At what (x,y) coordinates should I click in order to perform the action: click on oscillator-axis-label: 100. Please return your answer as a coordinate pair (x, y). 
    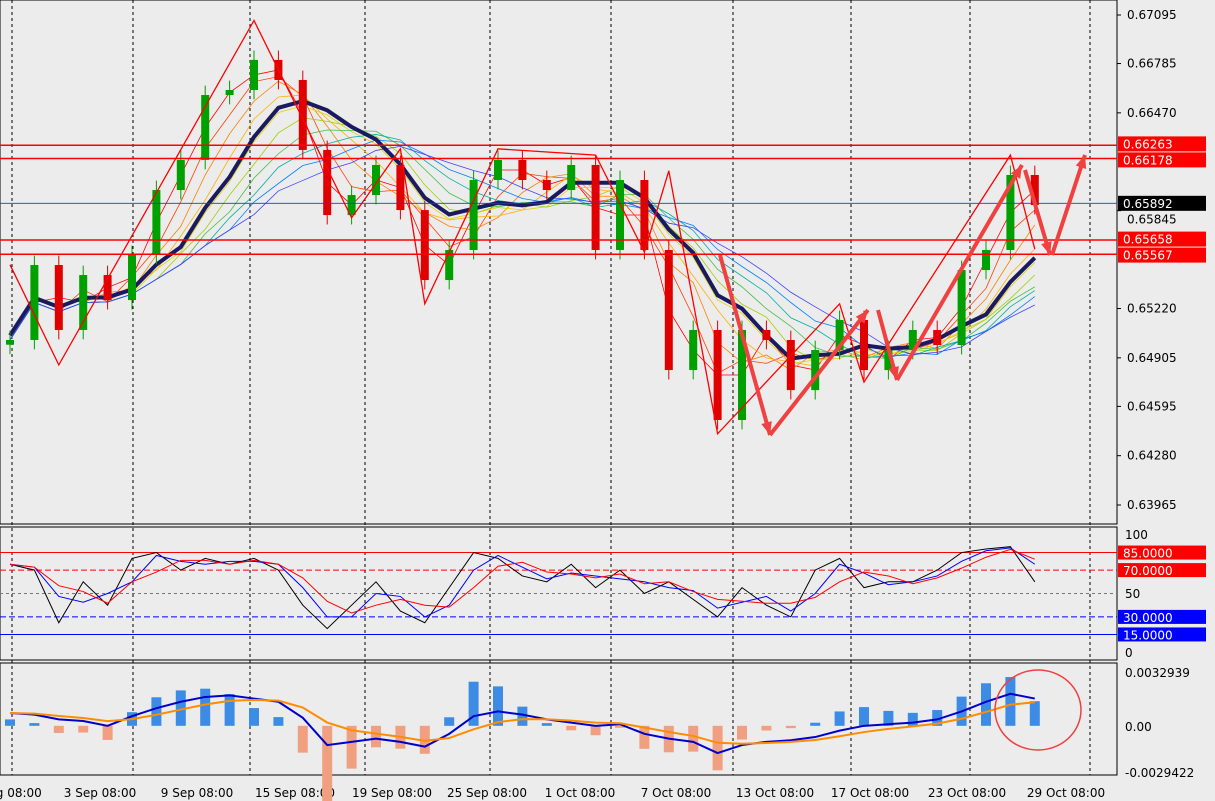
    Looking at the image, I should click on (1136, 535).